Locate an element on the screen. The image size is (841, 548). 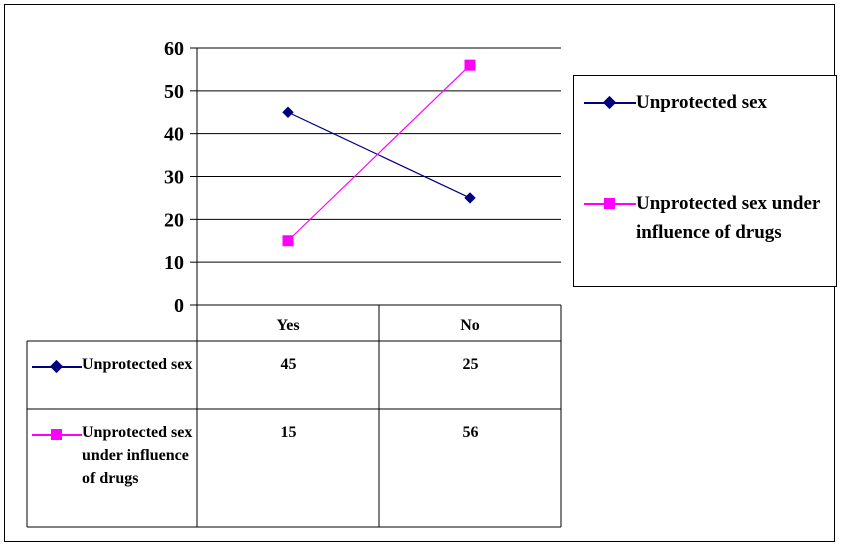
y-tick-label: 60 is located at coordinates (174, 49).